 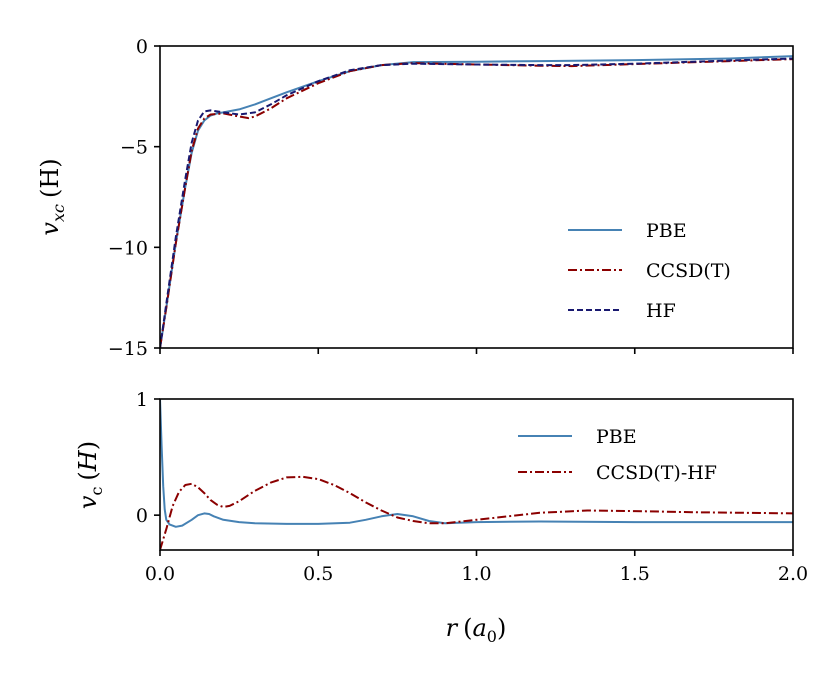 I want to click on legend-label: CCSD(T)-HF, so click(x=656, y=473).